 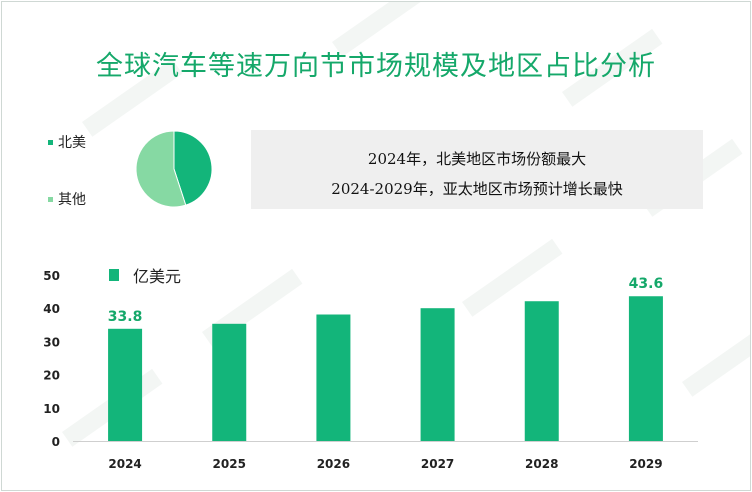 I want to click on pie-legend-label-other: 其他, so click(x=72, y=200).